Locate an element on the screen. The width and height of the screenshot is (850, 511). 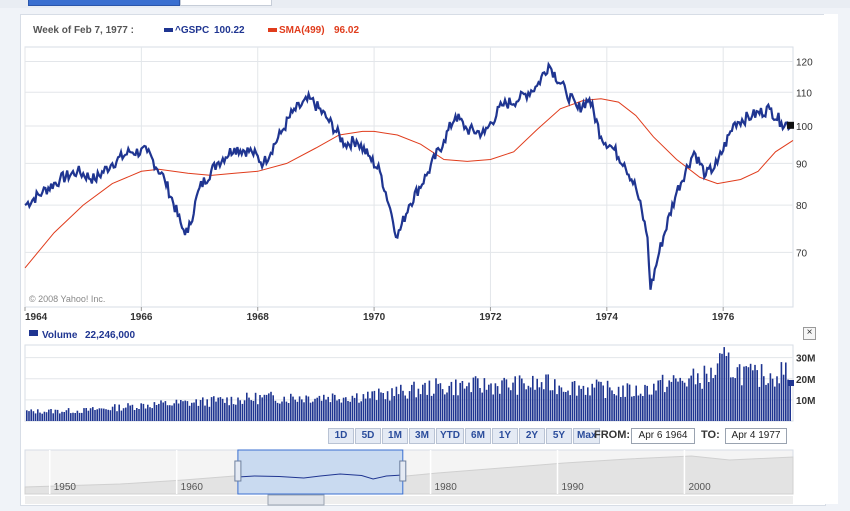
navigator-scrollbar-thumb is located at coordinates (296, 500).